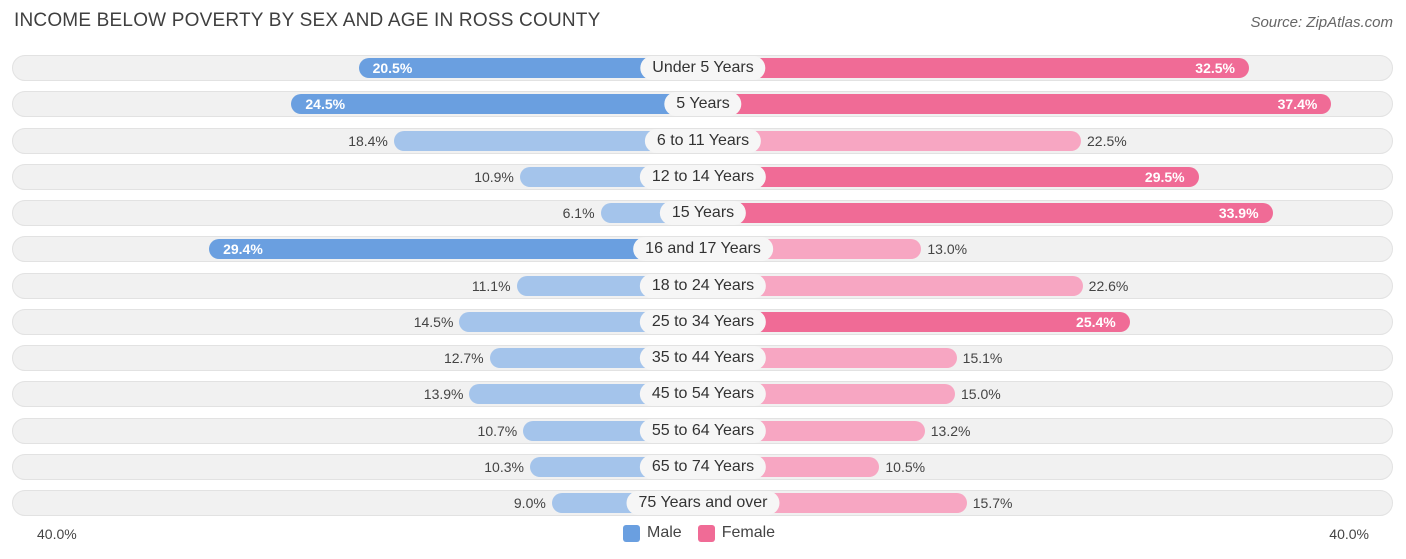  What do you see at coordinates (703, 140) in the screenshot?
I see `category-label: 6 to 11 Years` at bounding box center [703, 140].